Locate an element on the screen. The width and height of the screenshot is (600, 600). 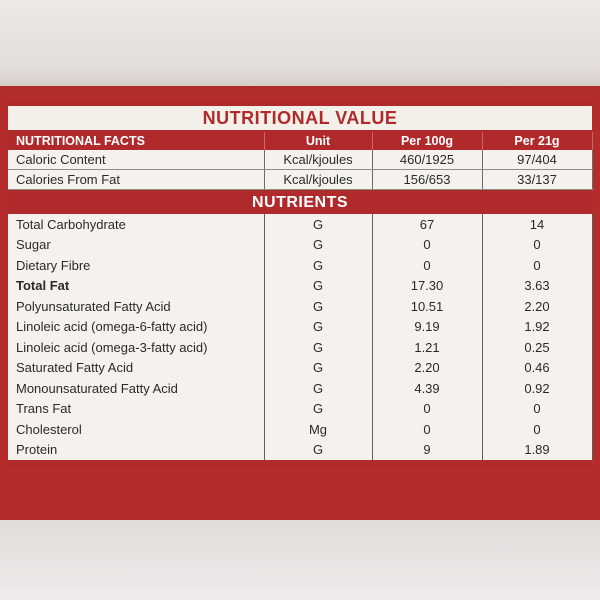
nutrient-per21: 3.63 is located at coordinates (537, 285).